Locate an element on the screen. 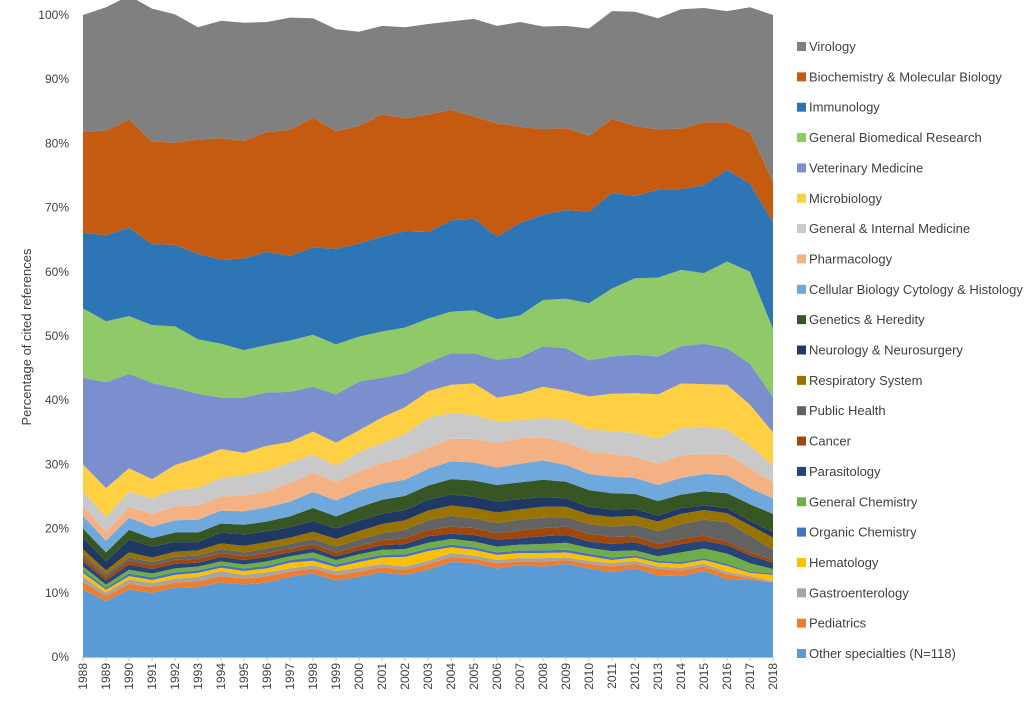  y-tick-label: 60% is located at coordinates (57, 272).